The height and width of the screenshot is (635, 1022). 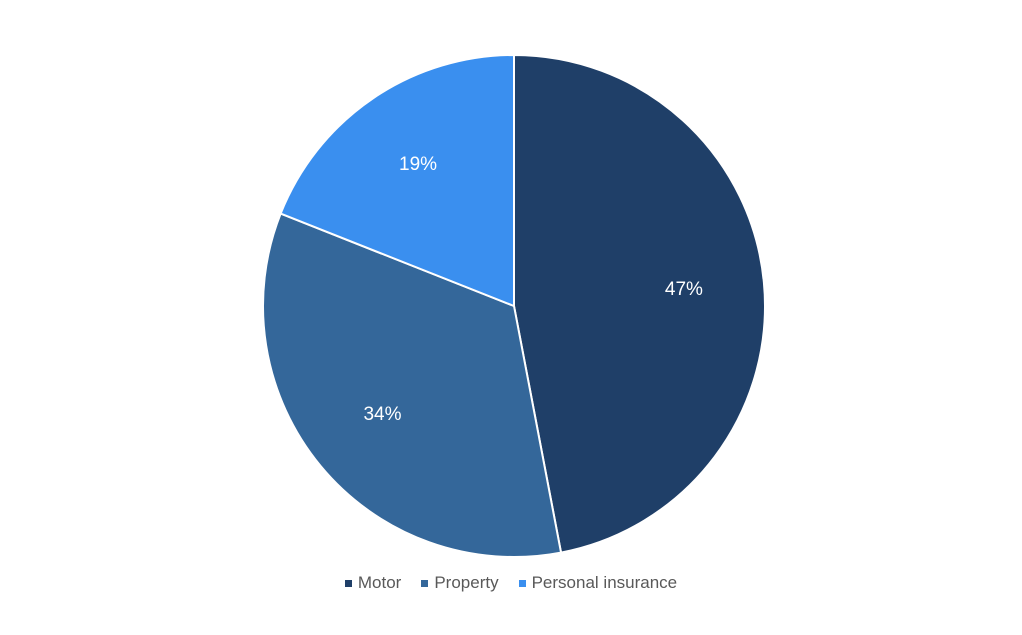 What do you see at coordinates (684, 289) in the screenshot?
I see `pie-label-motor: 47%` at bounding box center [684, 289].